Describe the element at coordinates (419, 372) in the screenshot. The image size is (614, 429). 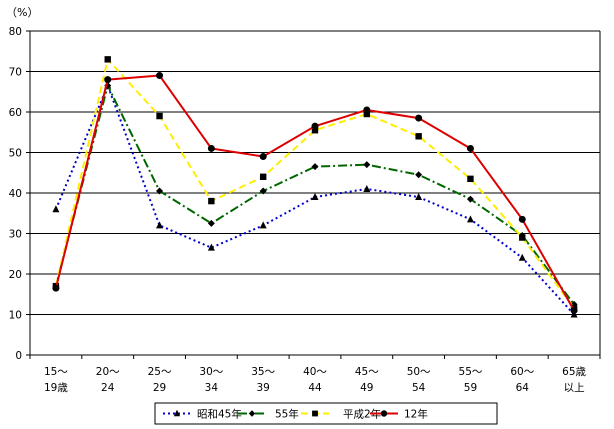
I see `x-tick-label: 50～` at that location.